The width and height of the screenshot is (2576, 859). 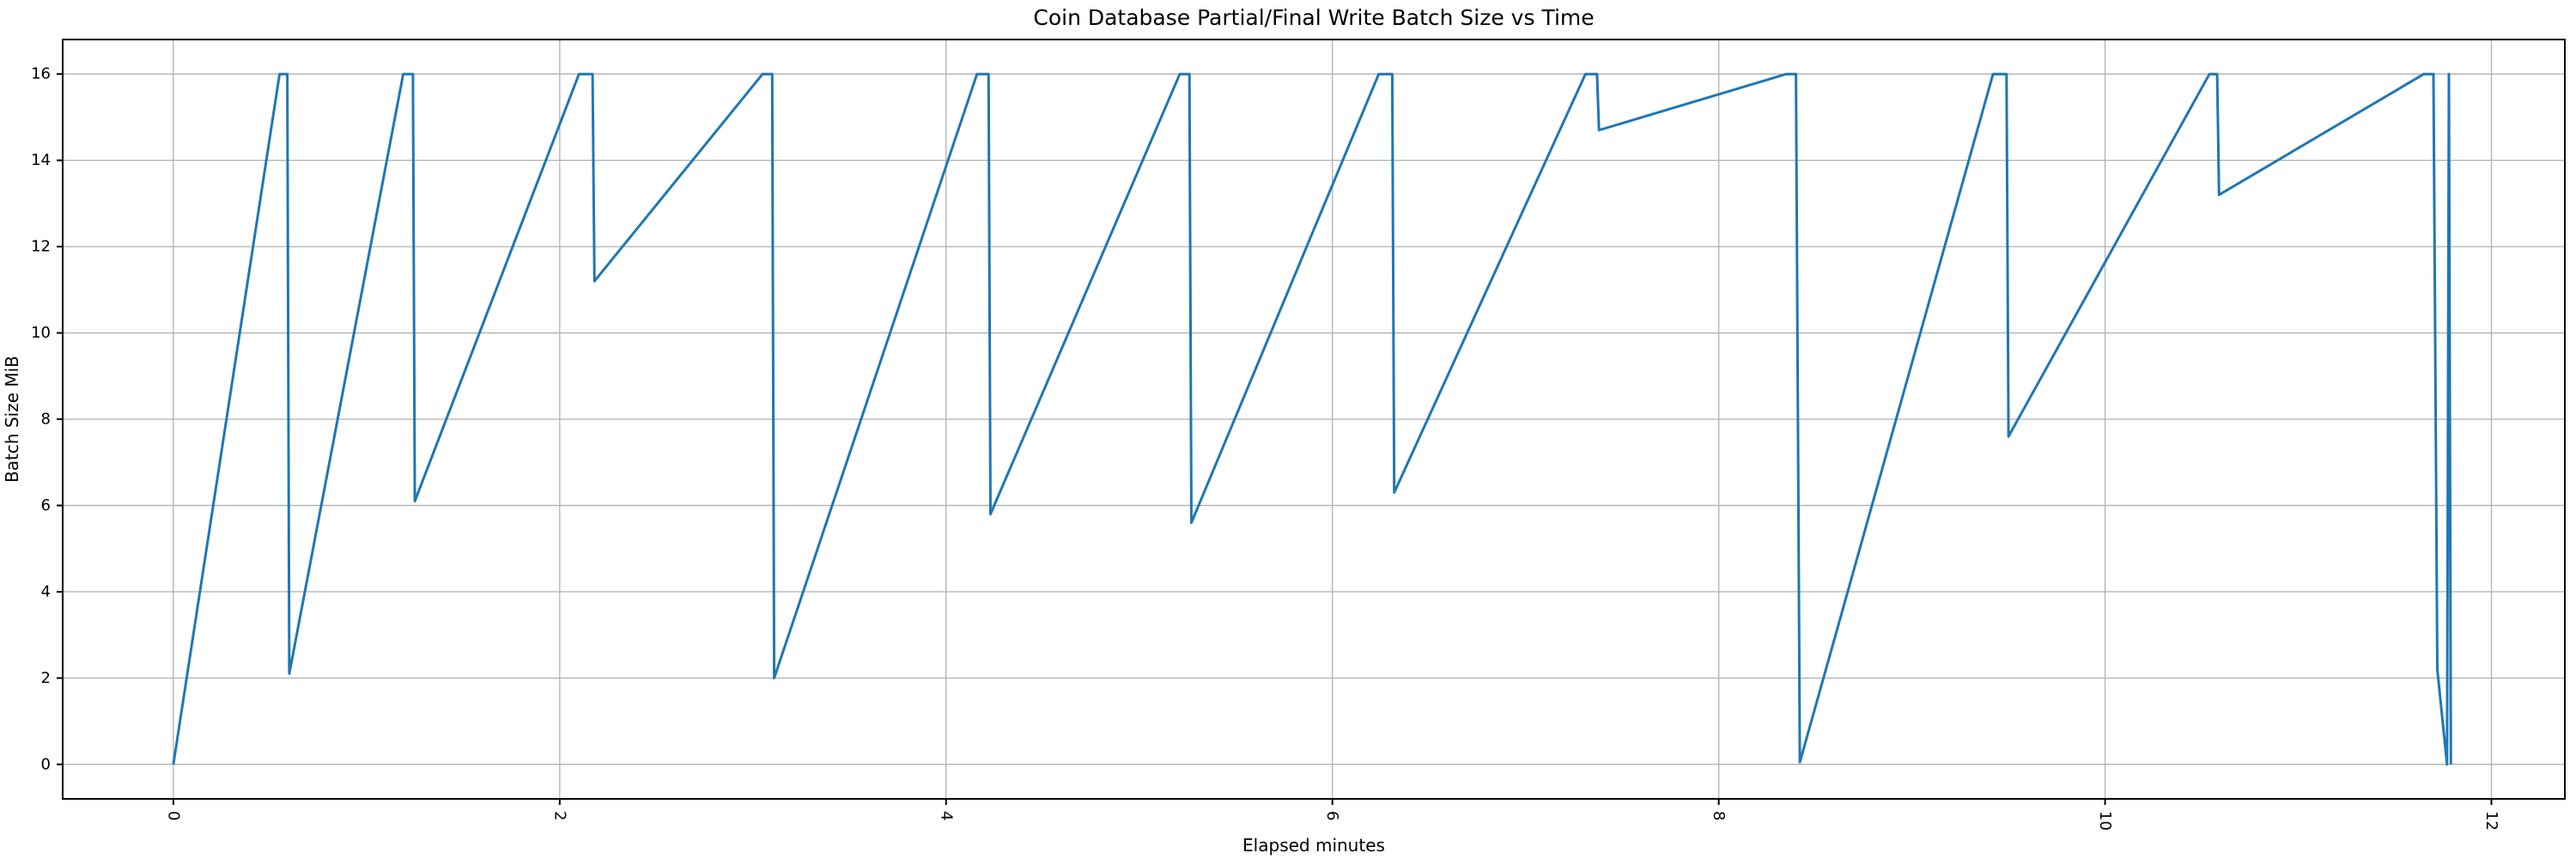 I want to click on x-tick-label: 2, so click(x=559, y=816).